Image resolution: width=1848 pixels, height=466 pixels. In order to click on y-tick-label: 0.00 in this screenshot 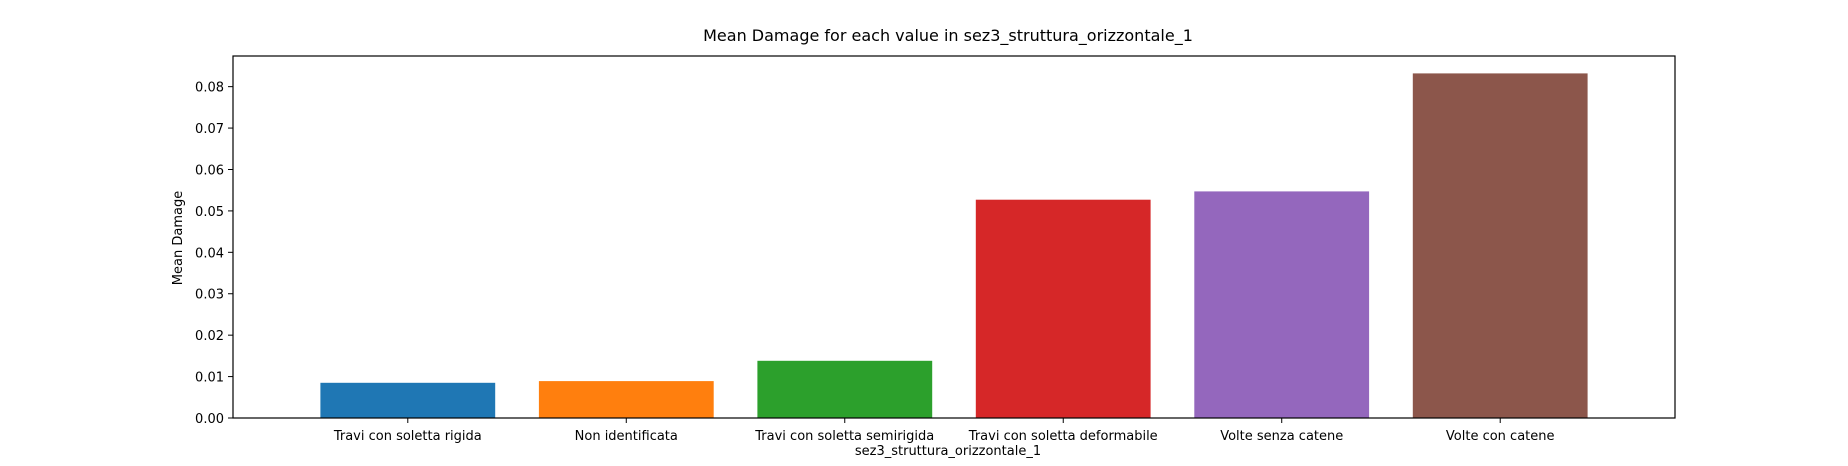, I will do `click(209, 419)`.